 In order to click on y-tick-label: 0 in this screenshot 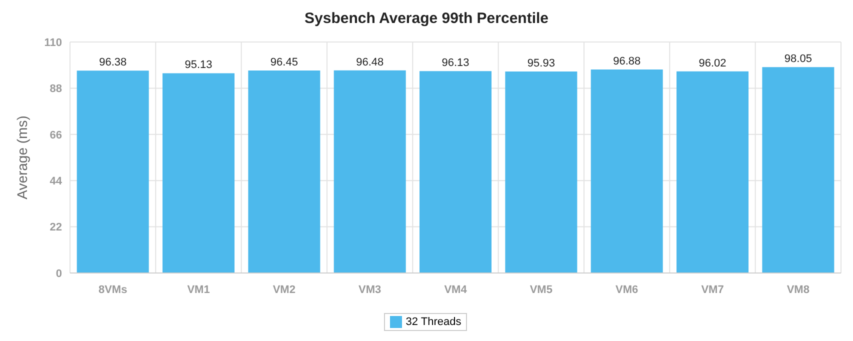, I will do `click(59, 274)`.